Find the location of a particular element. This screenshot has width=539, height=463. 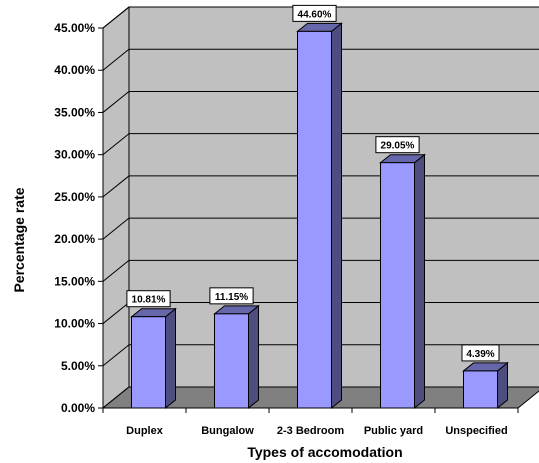

y-tick-label: 10.00% is located at coordinates (74, 324).